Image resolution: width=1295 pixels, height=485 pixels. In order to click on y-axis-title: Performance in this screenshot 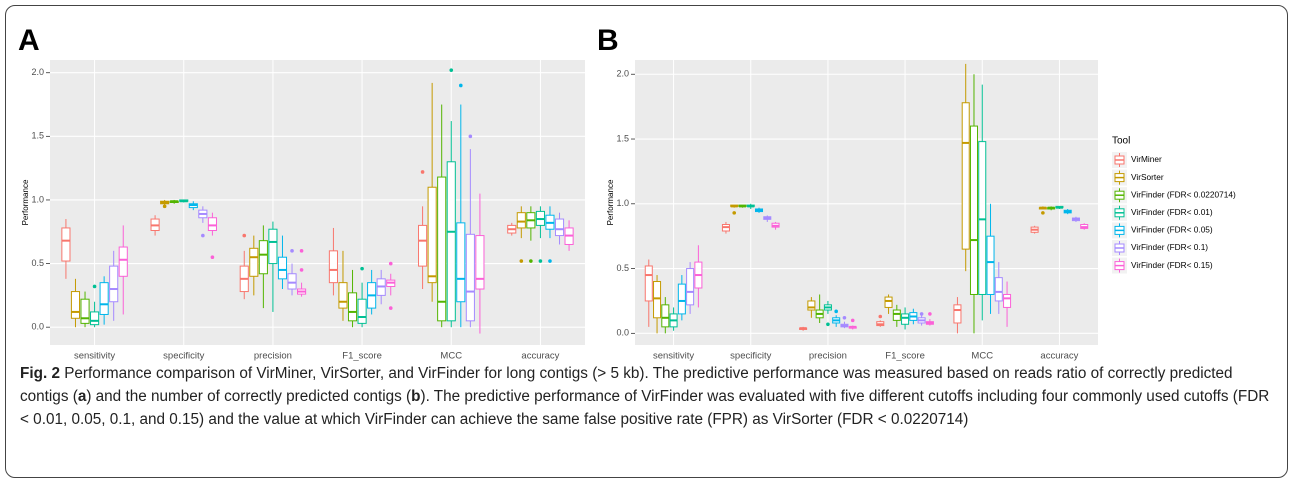, I will do `click(25, 202)`.